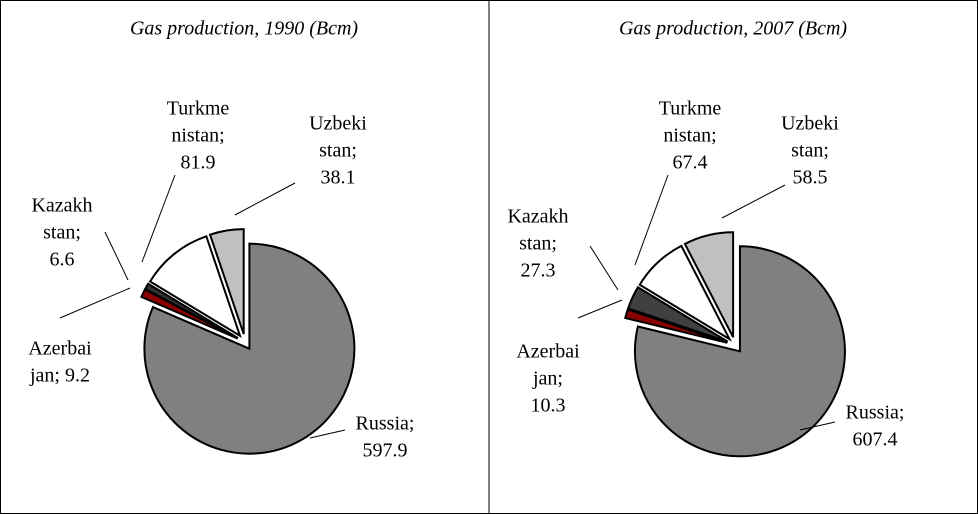  What do you see at coordinates (690, 163) in the screenshot?
I see `data-label: 67.4` at bounding box center [690, 163].